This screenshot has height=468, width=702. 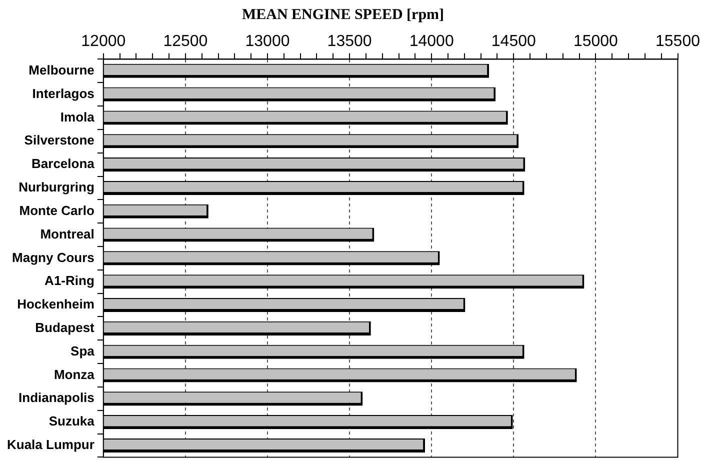 I want to click on x-tick-label: 12500, so click(x=185, y=41).